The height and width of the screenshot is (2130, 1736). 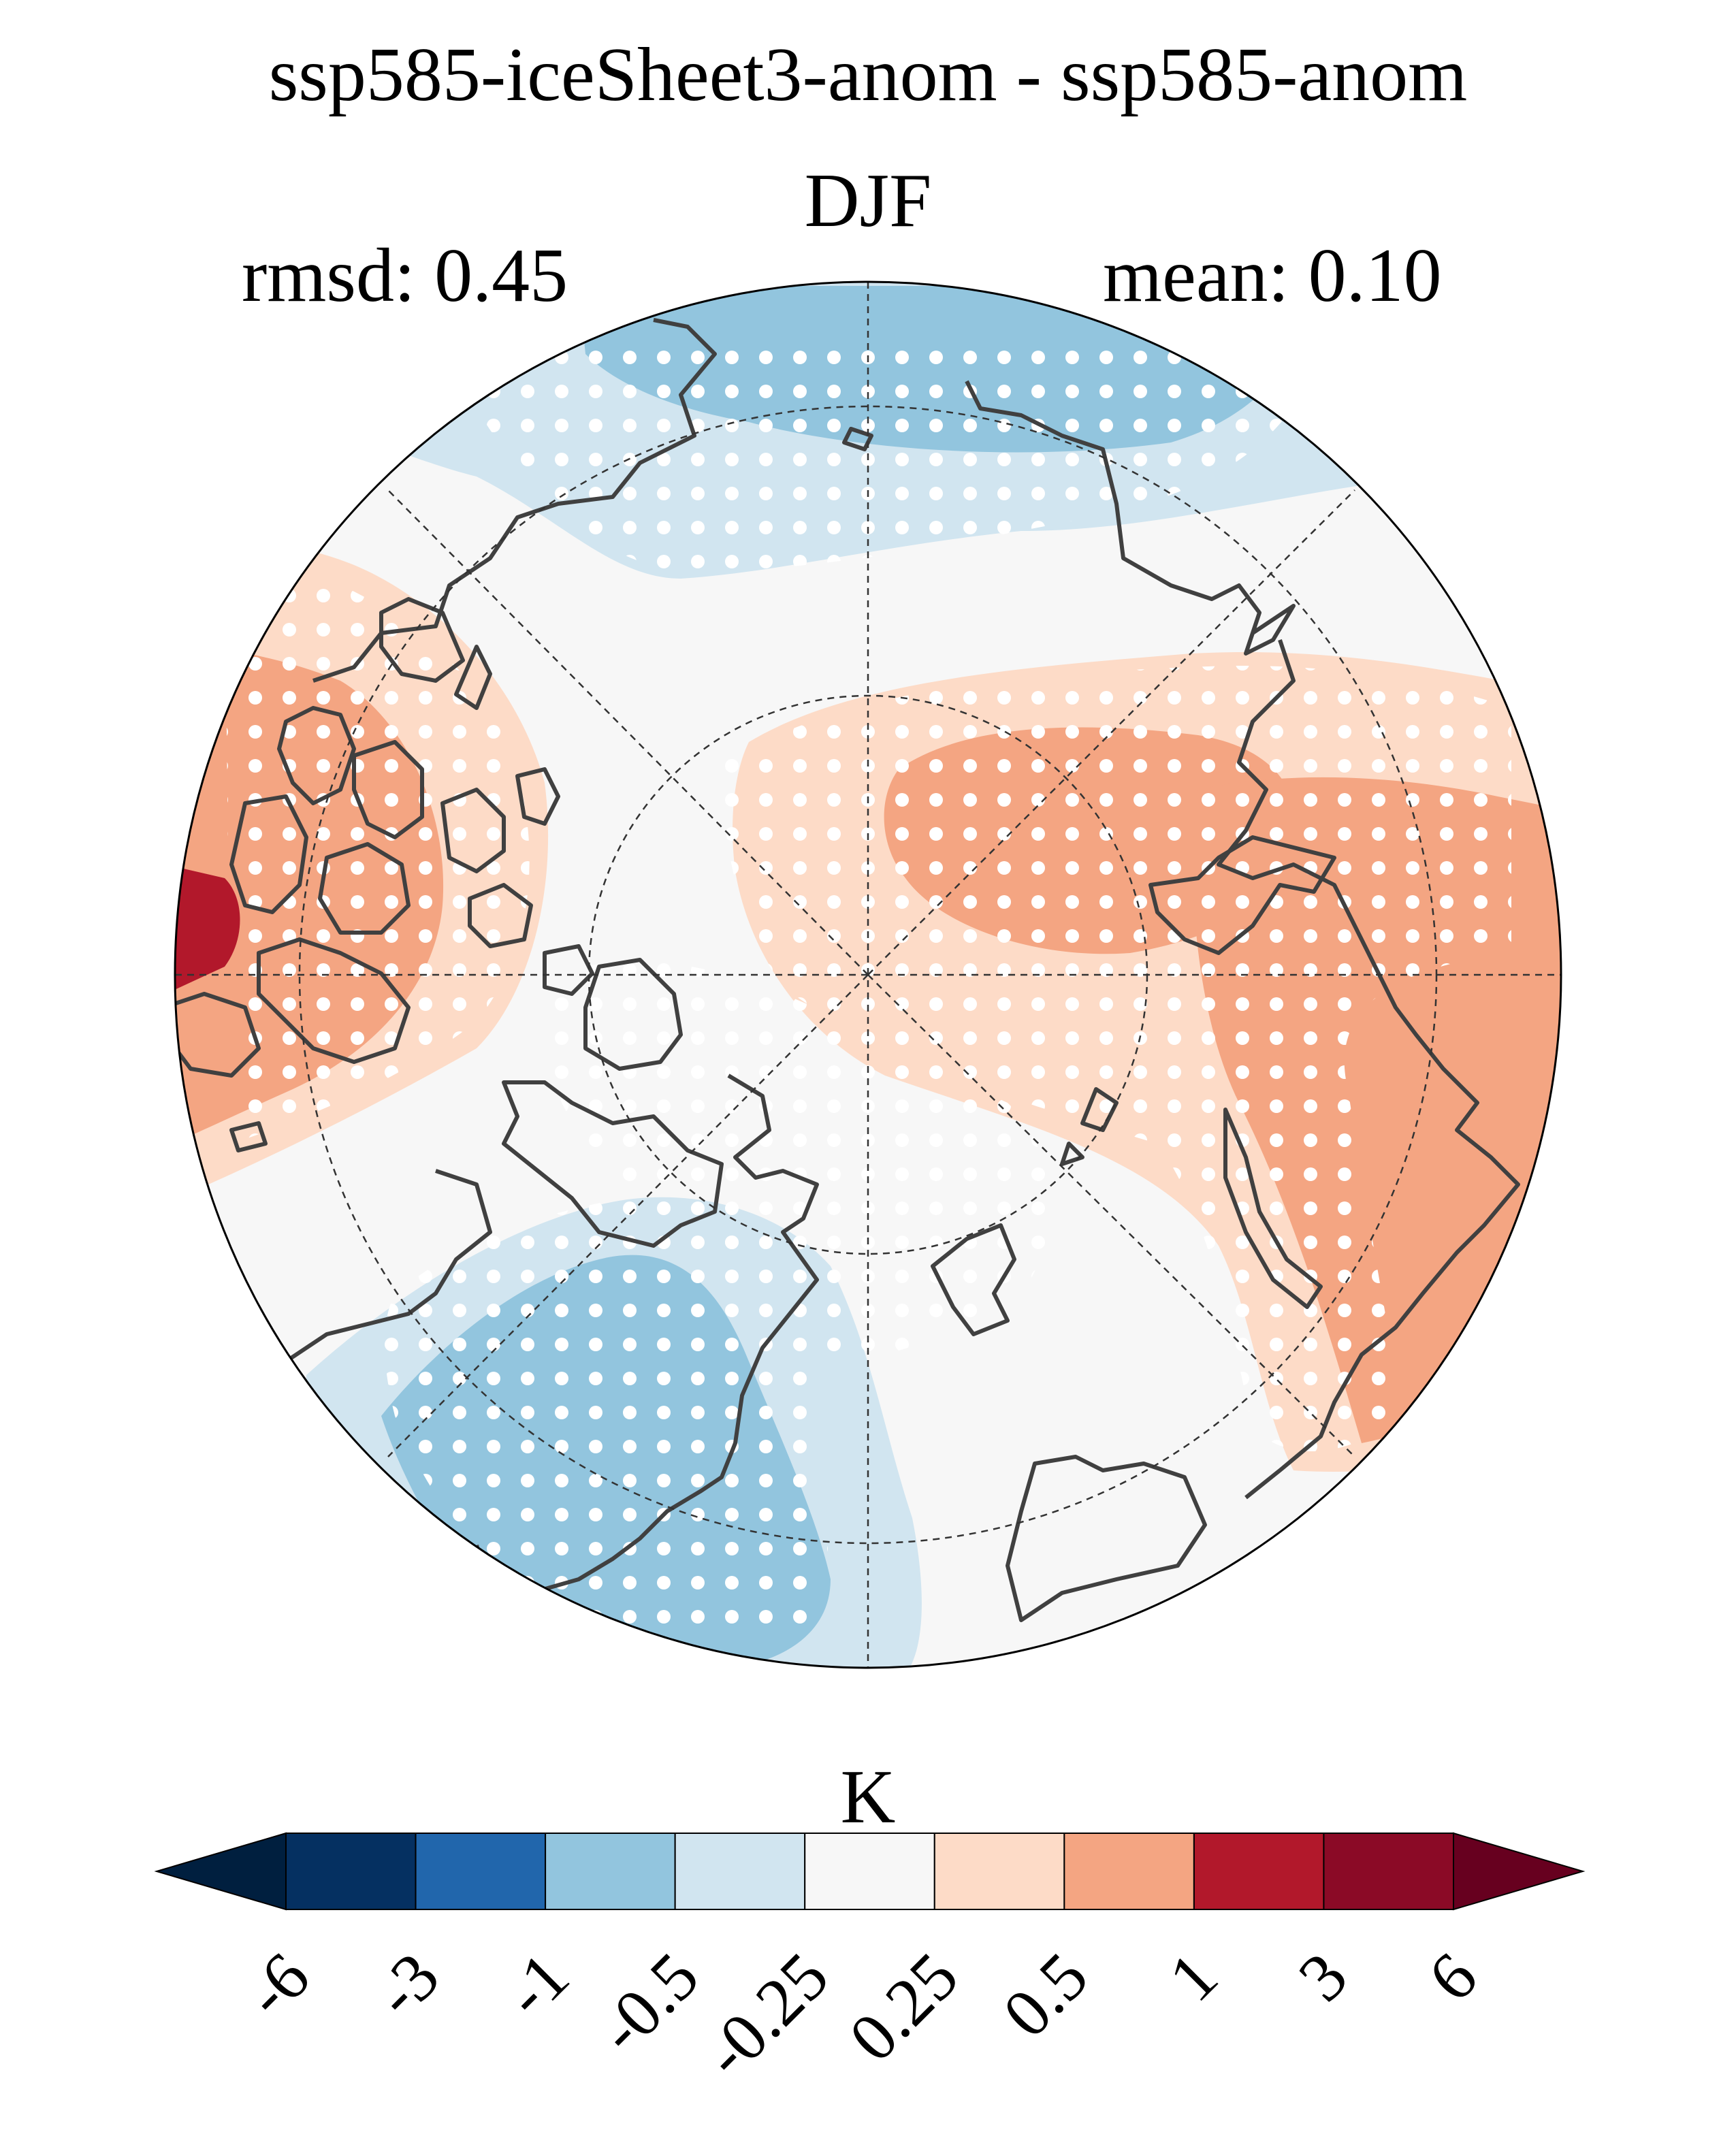 I want to click on colorbar-tick-label: -0.5, so click(x=648, y=2002).